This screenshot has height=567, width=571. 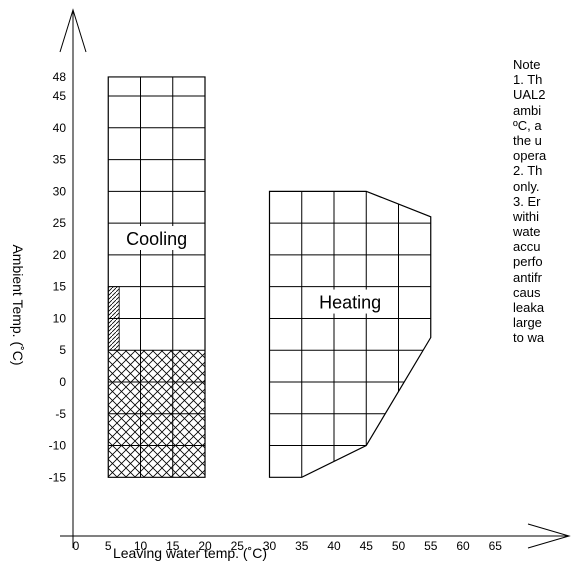 I want to click on x-tick-label: 30, so click(x=270, y=546).